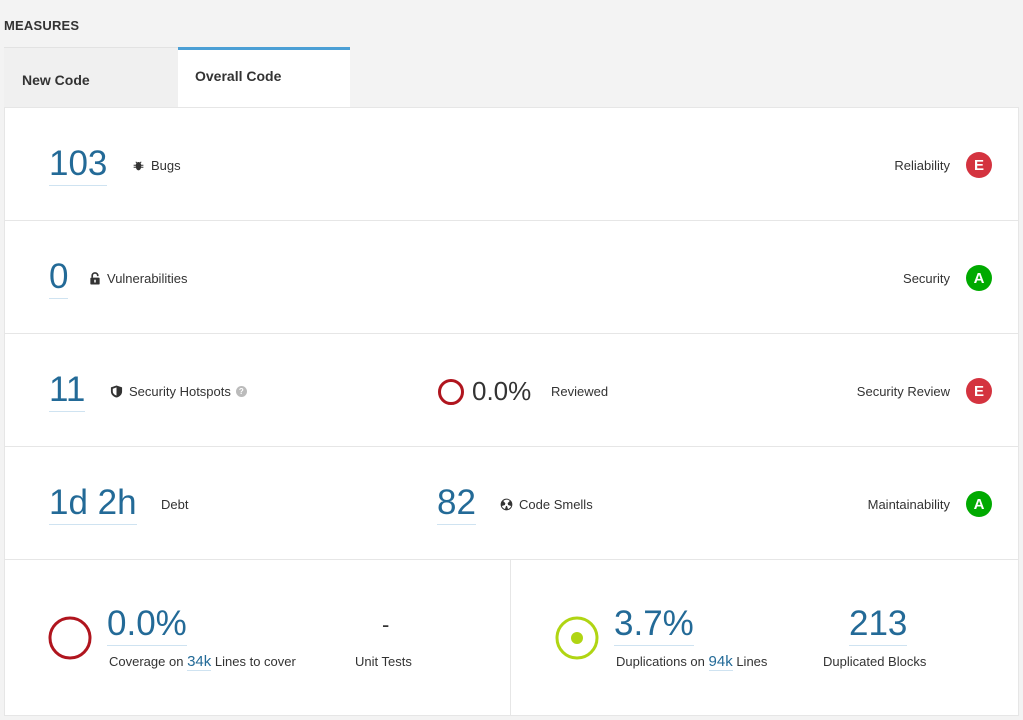  What do you see at coordinates (577, 640) in the screenshot?
I see `duplications-ring` at bounding box center [577, 640].